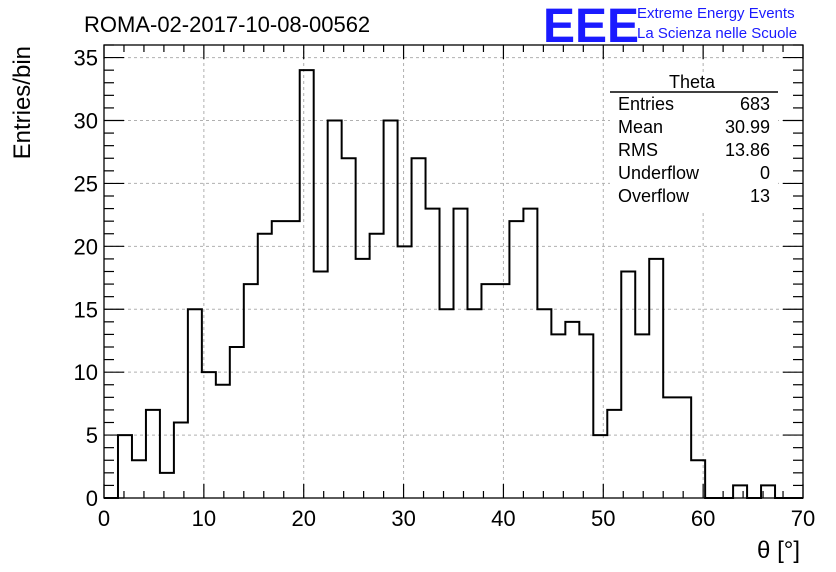 This screenshot has width=836, height=572. Describe the element at coordinates (86, 309) in the screenshot. I see `y-tick-label: 15` at that location.